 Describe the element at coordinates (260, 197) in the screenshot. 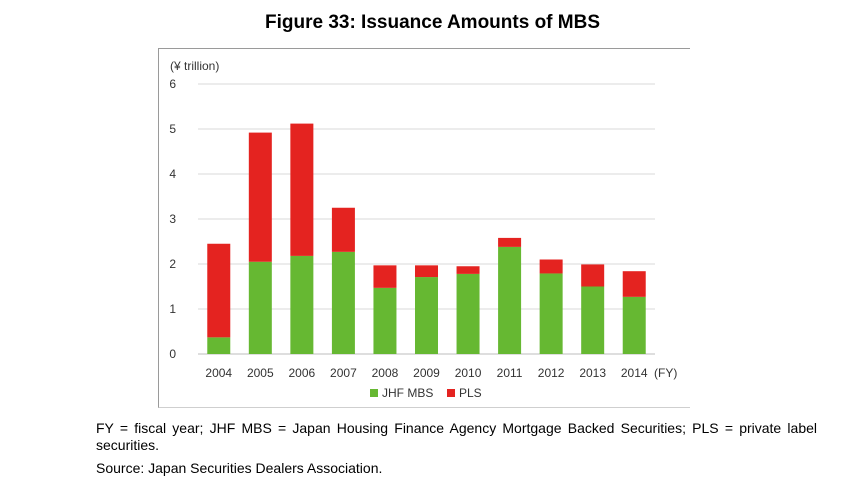

I see `bar-pls-2005` at that location.